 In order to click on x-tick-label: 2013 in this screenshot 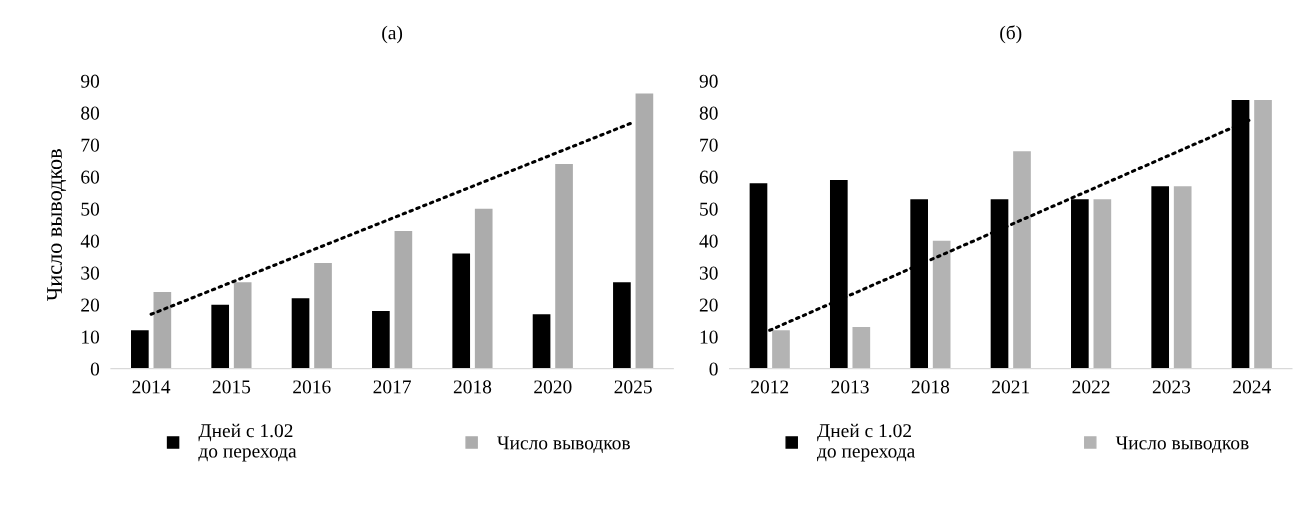, I will do `click(850, 387)`.